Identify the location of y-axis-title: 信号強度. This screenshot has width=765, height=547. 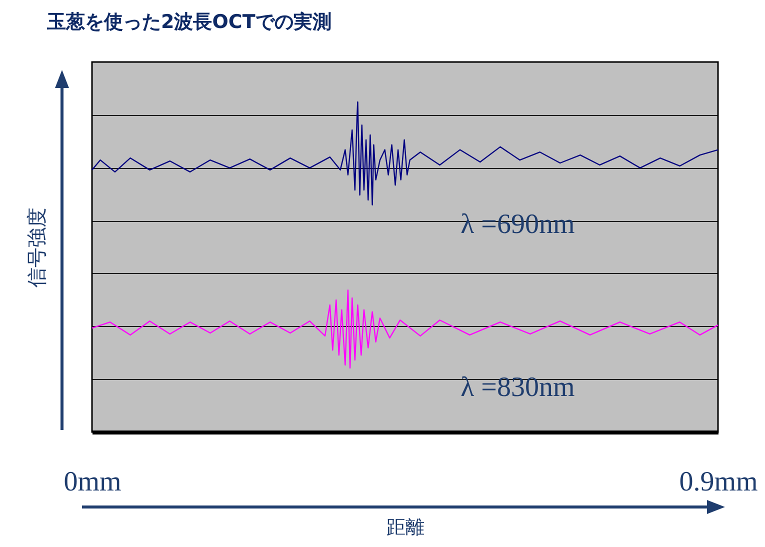
(36, 248).